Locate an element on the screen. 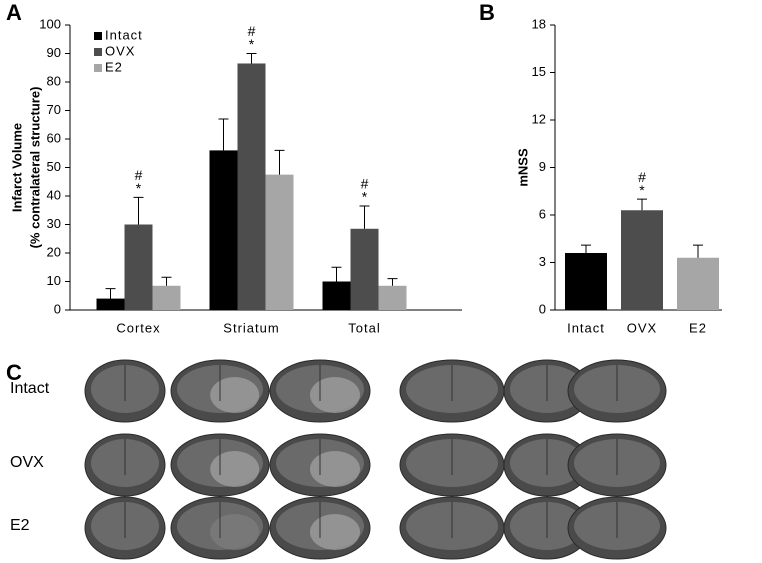 The height and width of the screenshot is (563, 762). y-tick-label: 6 is located at coordinates (542, 213).